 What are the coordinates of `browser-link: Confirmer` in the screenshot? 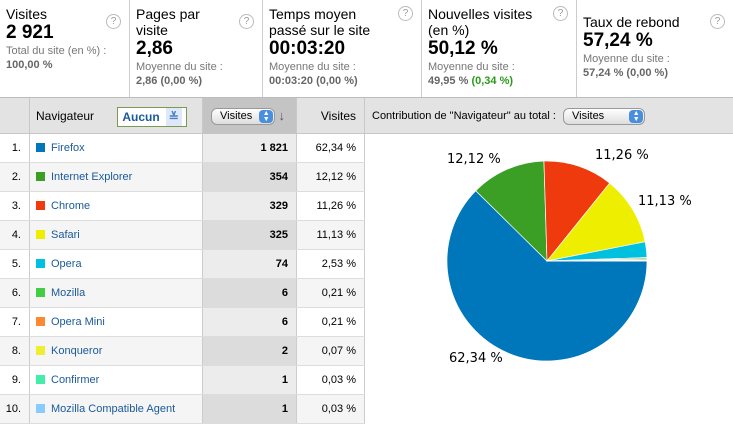 It's located at (75, 380).